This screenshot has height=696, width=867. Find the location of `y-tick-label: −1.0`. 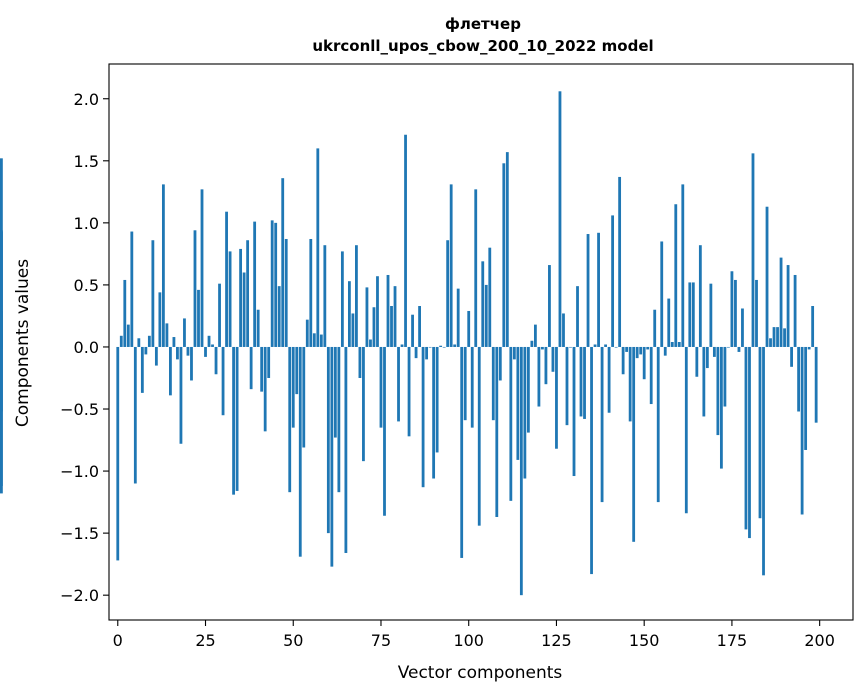

y-tick-label: −1.0 is located at coordinates (79, 471).